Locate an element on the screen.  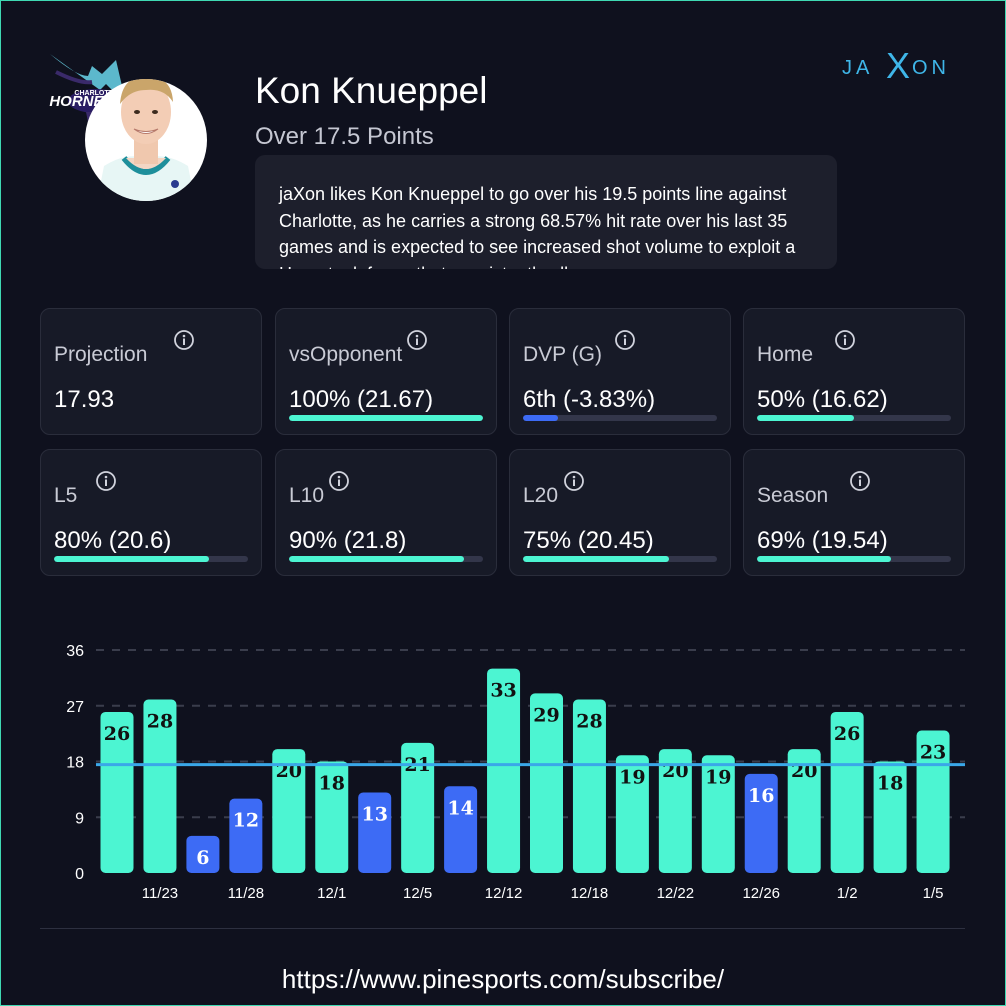
y-tick-label: 27 is located at coordinates (75, 707).